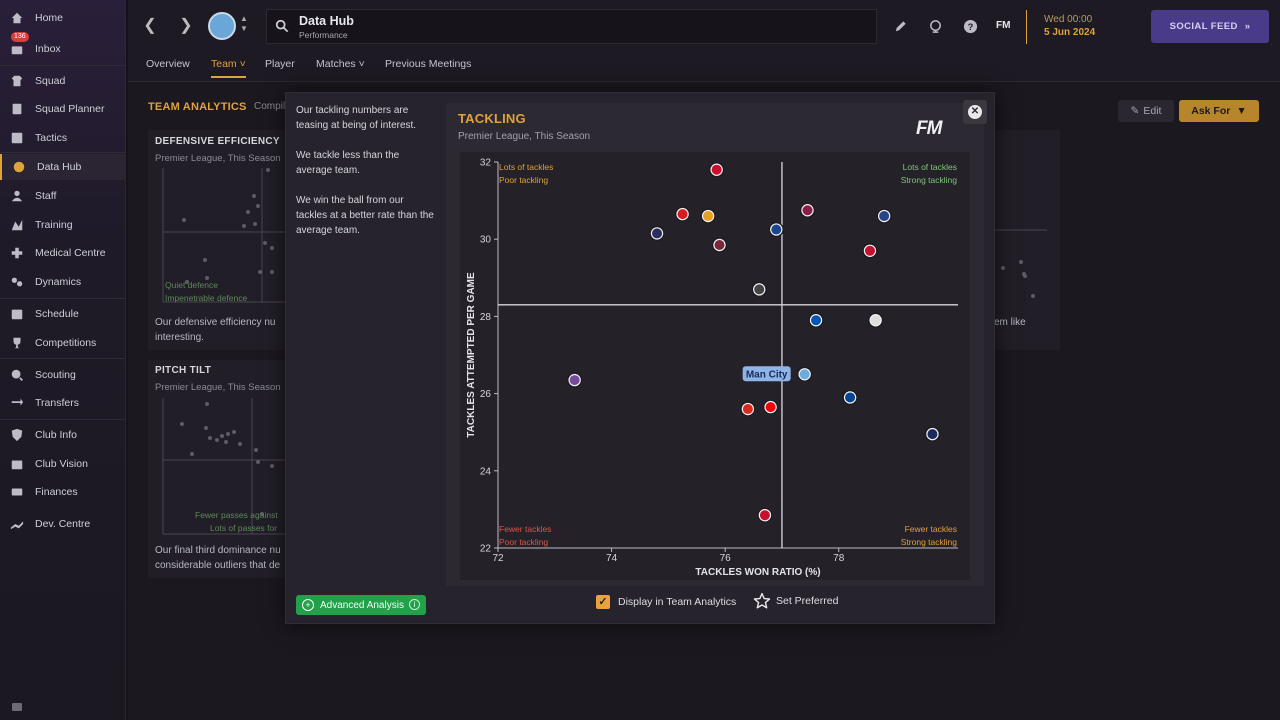 This screenshot has height=720, width=1280. I want to click on sidebar-item-tactics: Tactics, so click(63, 138).